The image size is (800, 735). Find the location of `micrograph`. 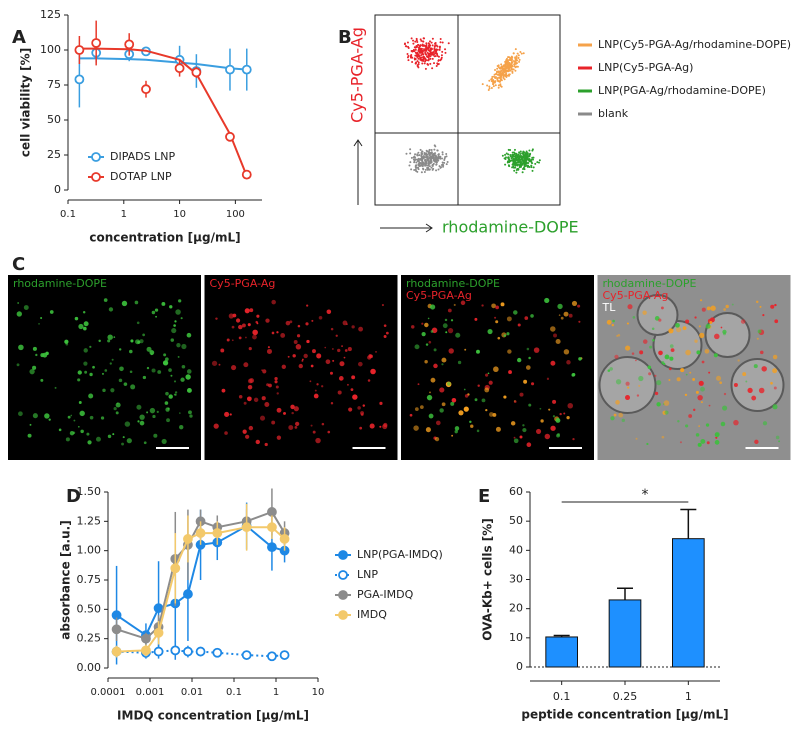

micrograph is located at coordinates (104, 367).